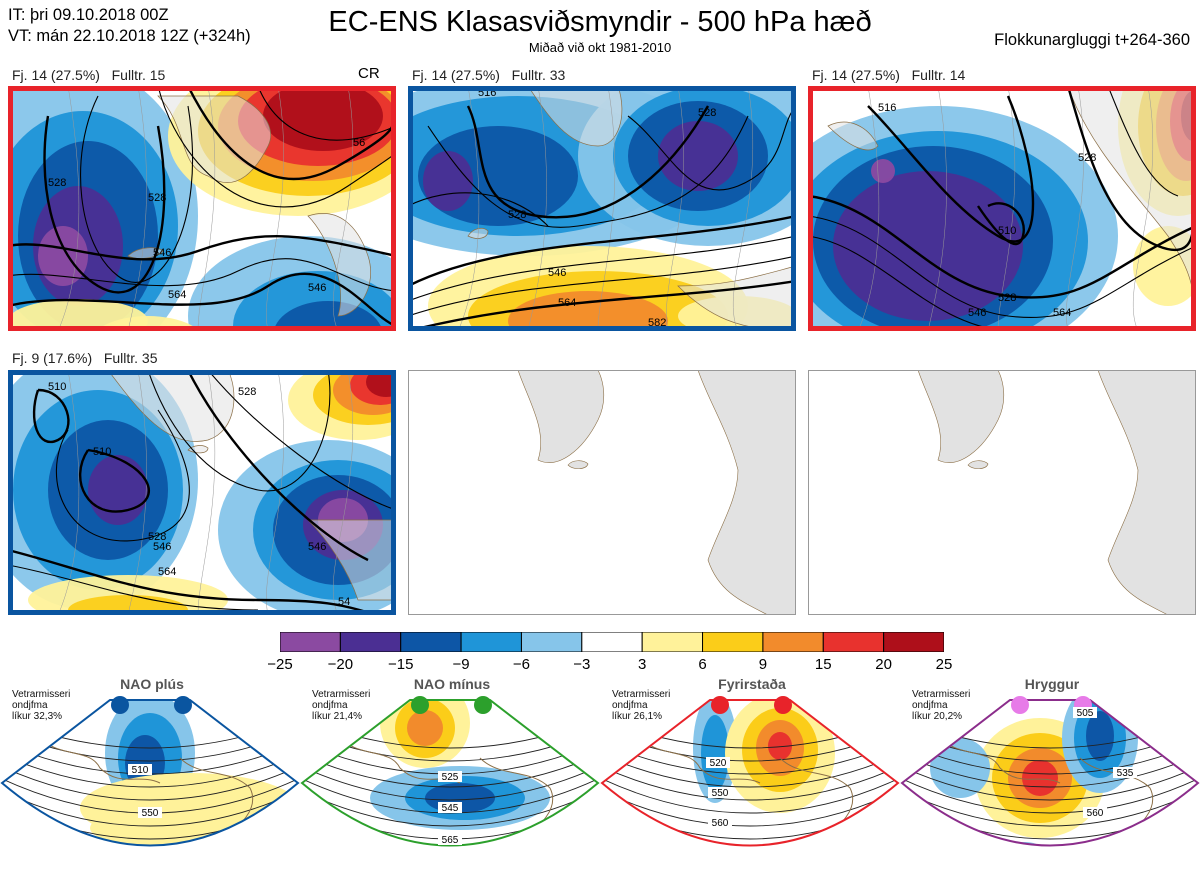 Image resolution: width=1200 pixels, height=878 pixels. I want to click on map-frame, so click(602, 492).